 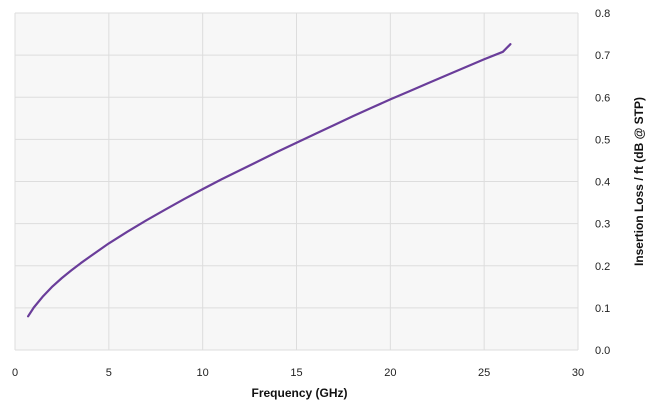 I want to click on x-tick-label: 5, so click(x=109, y=373).